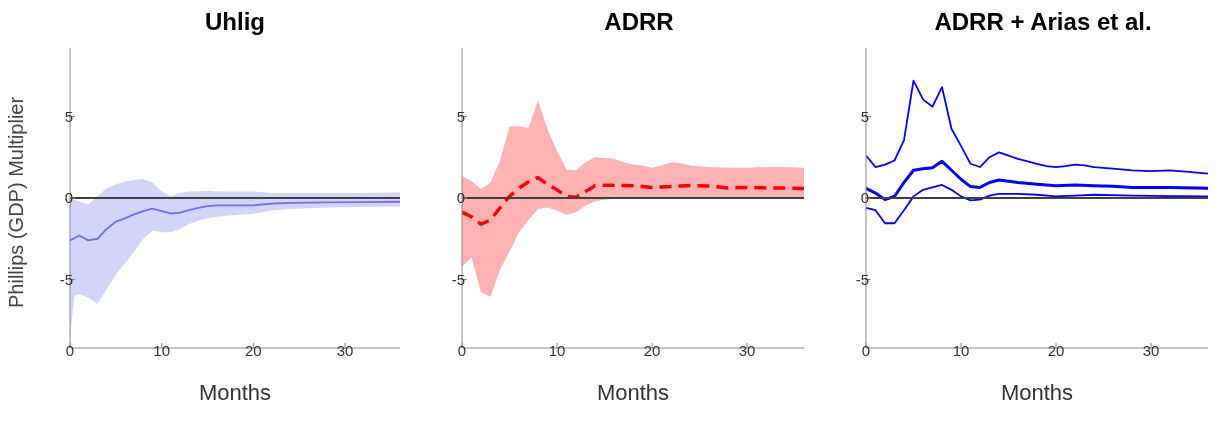 The width and height of the screenshot is (1229, 435). I want to click on chart-title: ADRR, so click(639, 22).